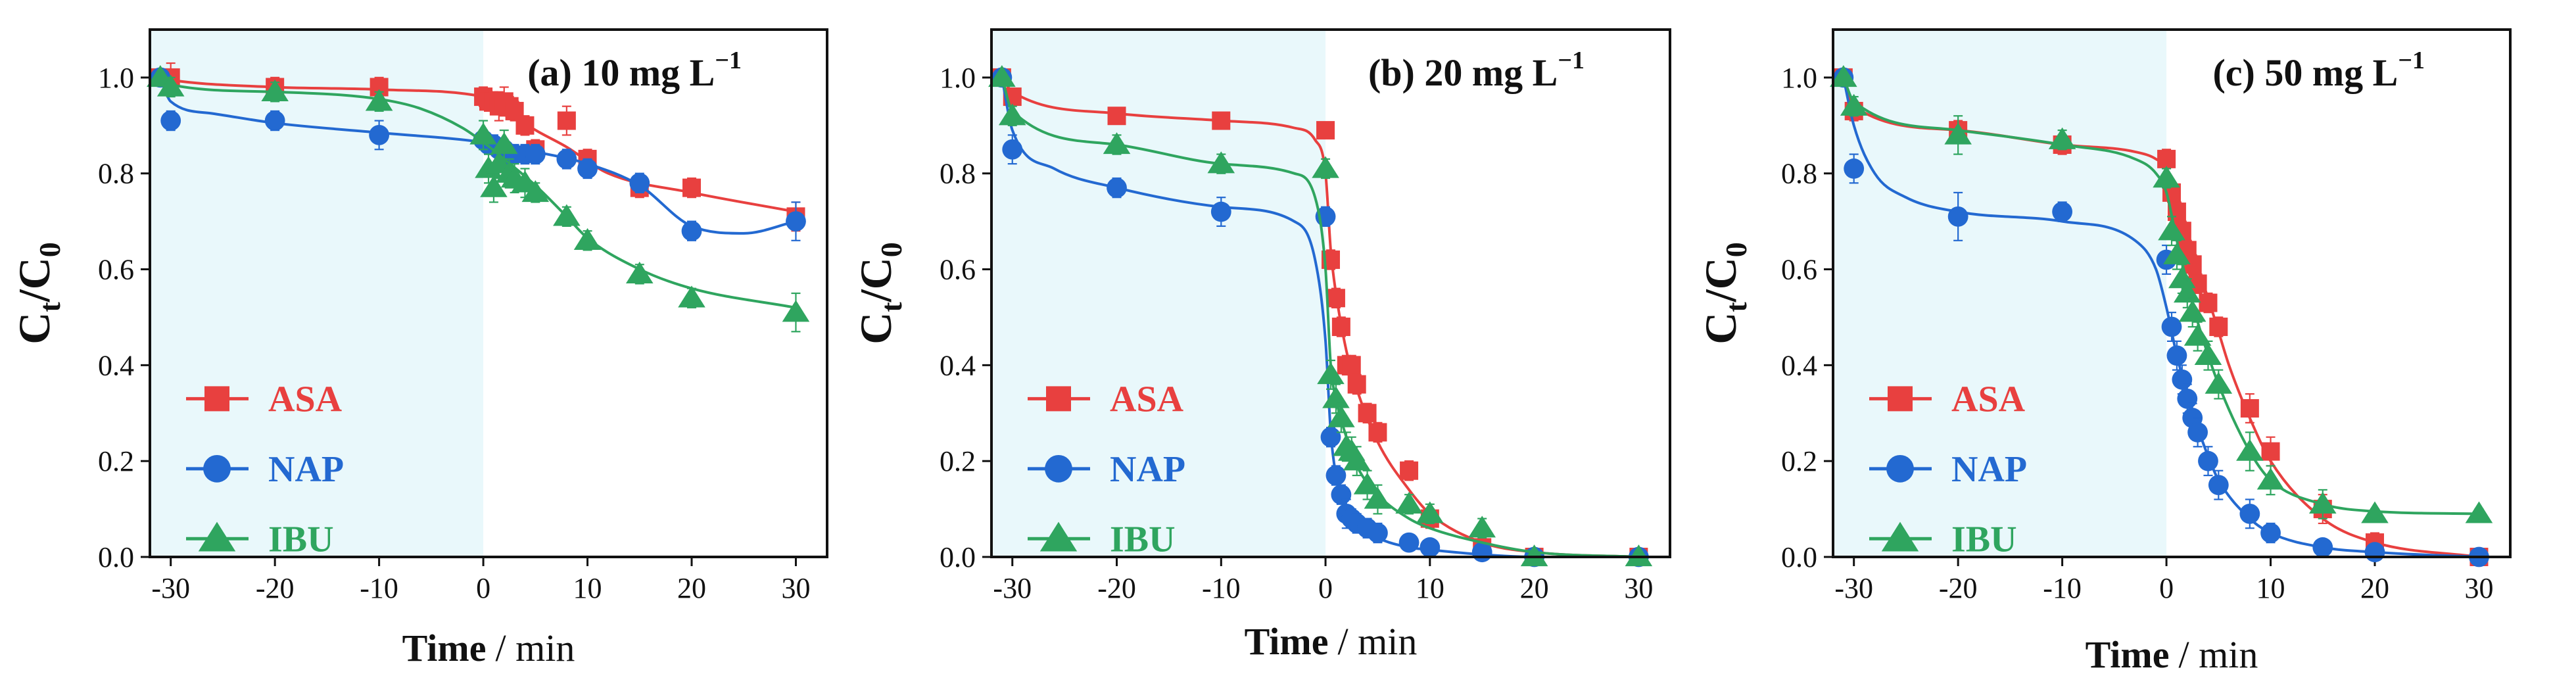  What do you see at coordinates (635, 70) in the screenshot?
I see `panel-title-a: (a) 10 mg L−1` at bounding box center [635, 70].